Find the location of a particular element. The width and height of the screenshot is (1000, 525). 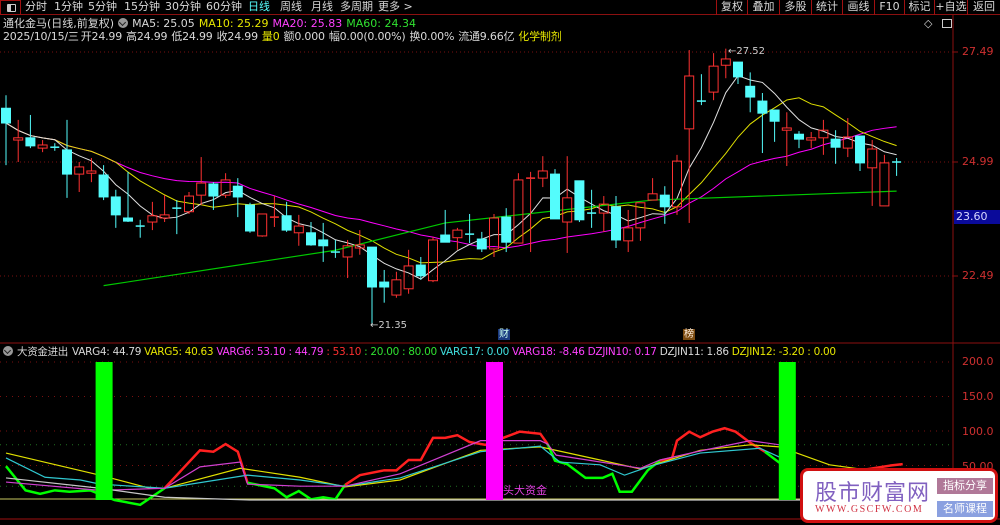

toolbar-button: 标记 is located at coordinates (919, 7).